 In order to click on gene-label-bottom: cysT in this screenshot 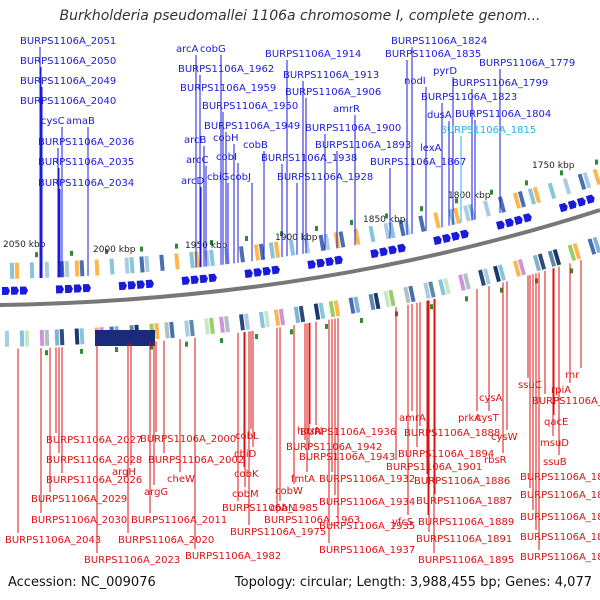, I will do `click(488, 418)`.